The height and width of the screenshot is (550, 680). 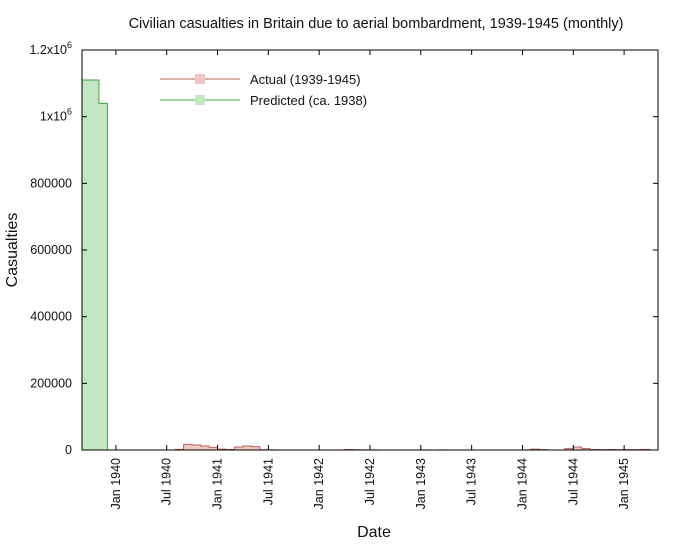 I want to click on x-tick-label: Jul 1940, so click(x=167, y=481).